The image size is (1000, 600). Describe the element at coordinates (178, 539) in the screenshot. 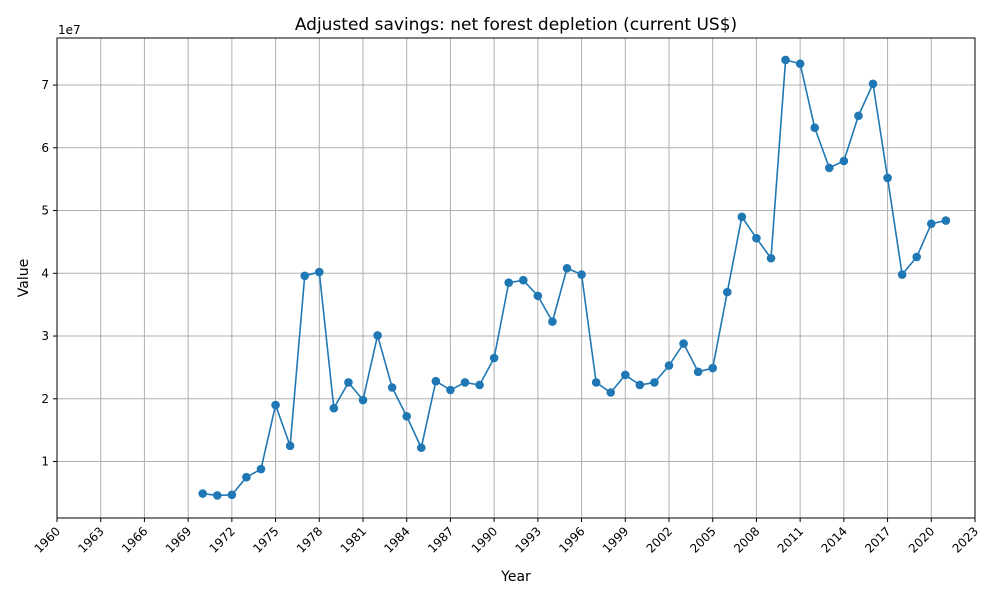

I see `x-tick-label: 1969` at that location.